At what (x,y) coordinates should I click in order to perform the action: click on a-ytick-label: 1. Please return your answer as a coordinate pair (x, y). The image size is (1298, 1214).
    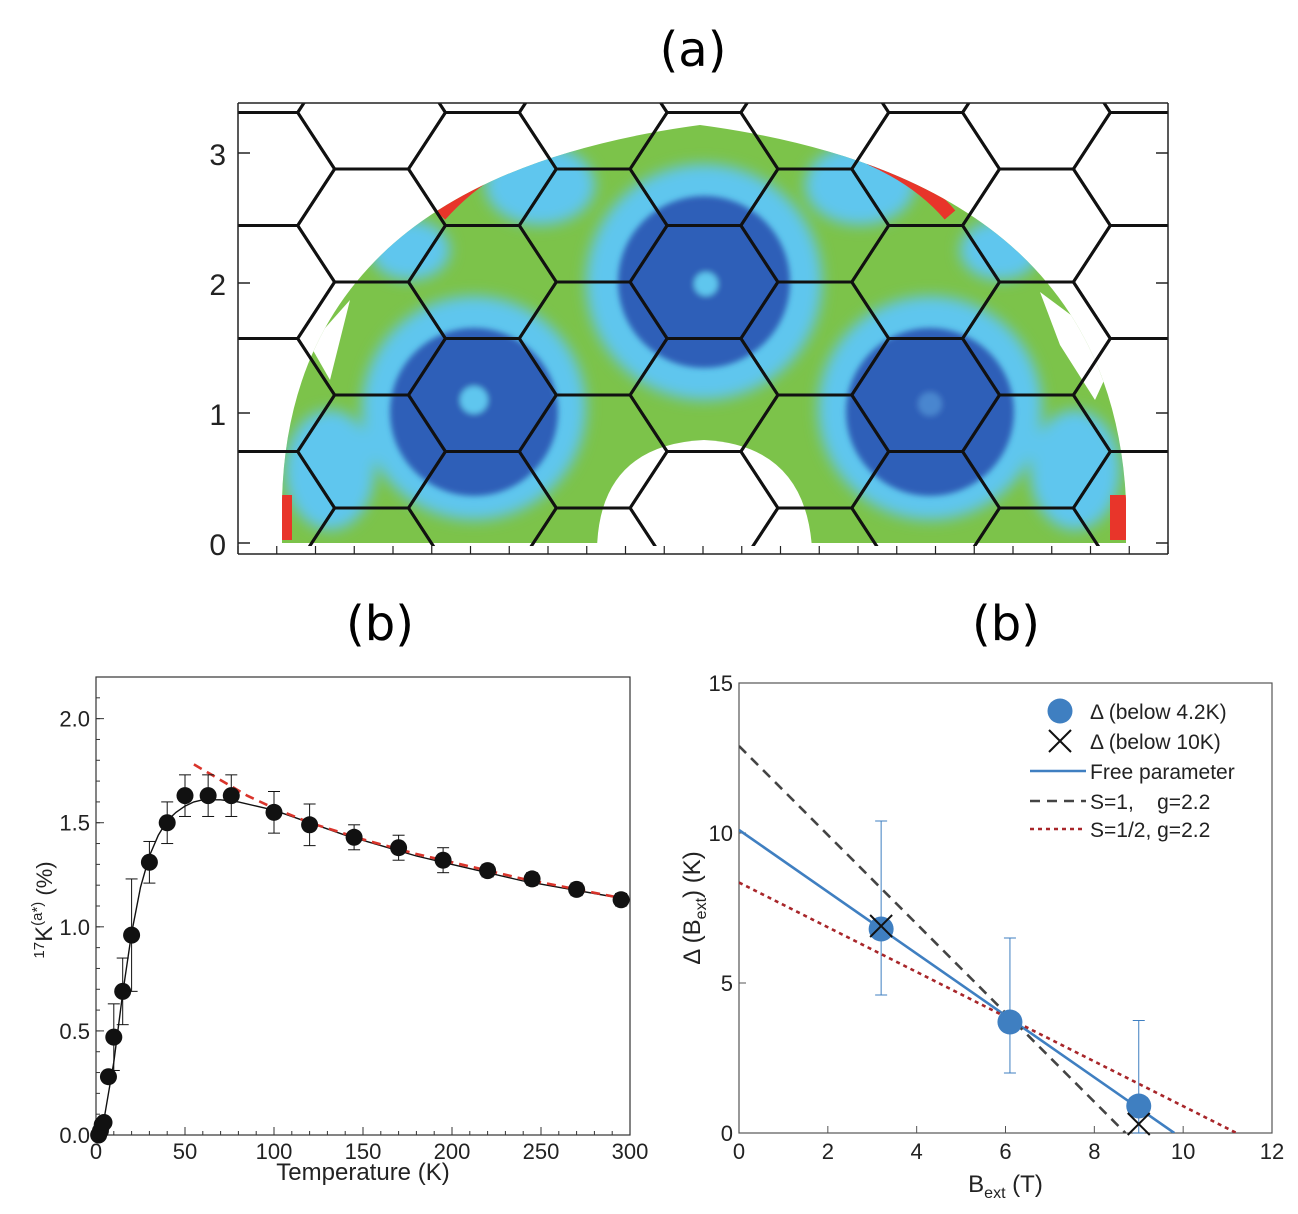
    Looking at the image, I should click on (217, 415).